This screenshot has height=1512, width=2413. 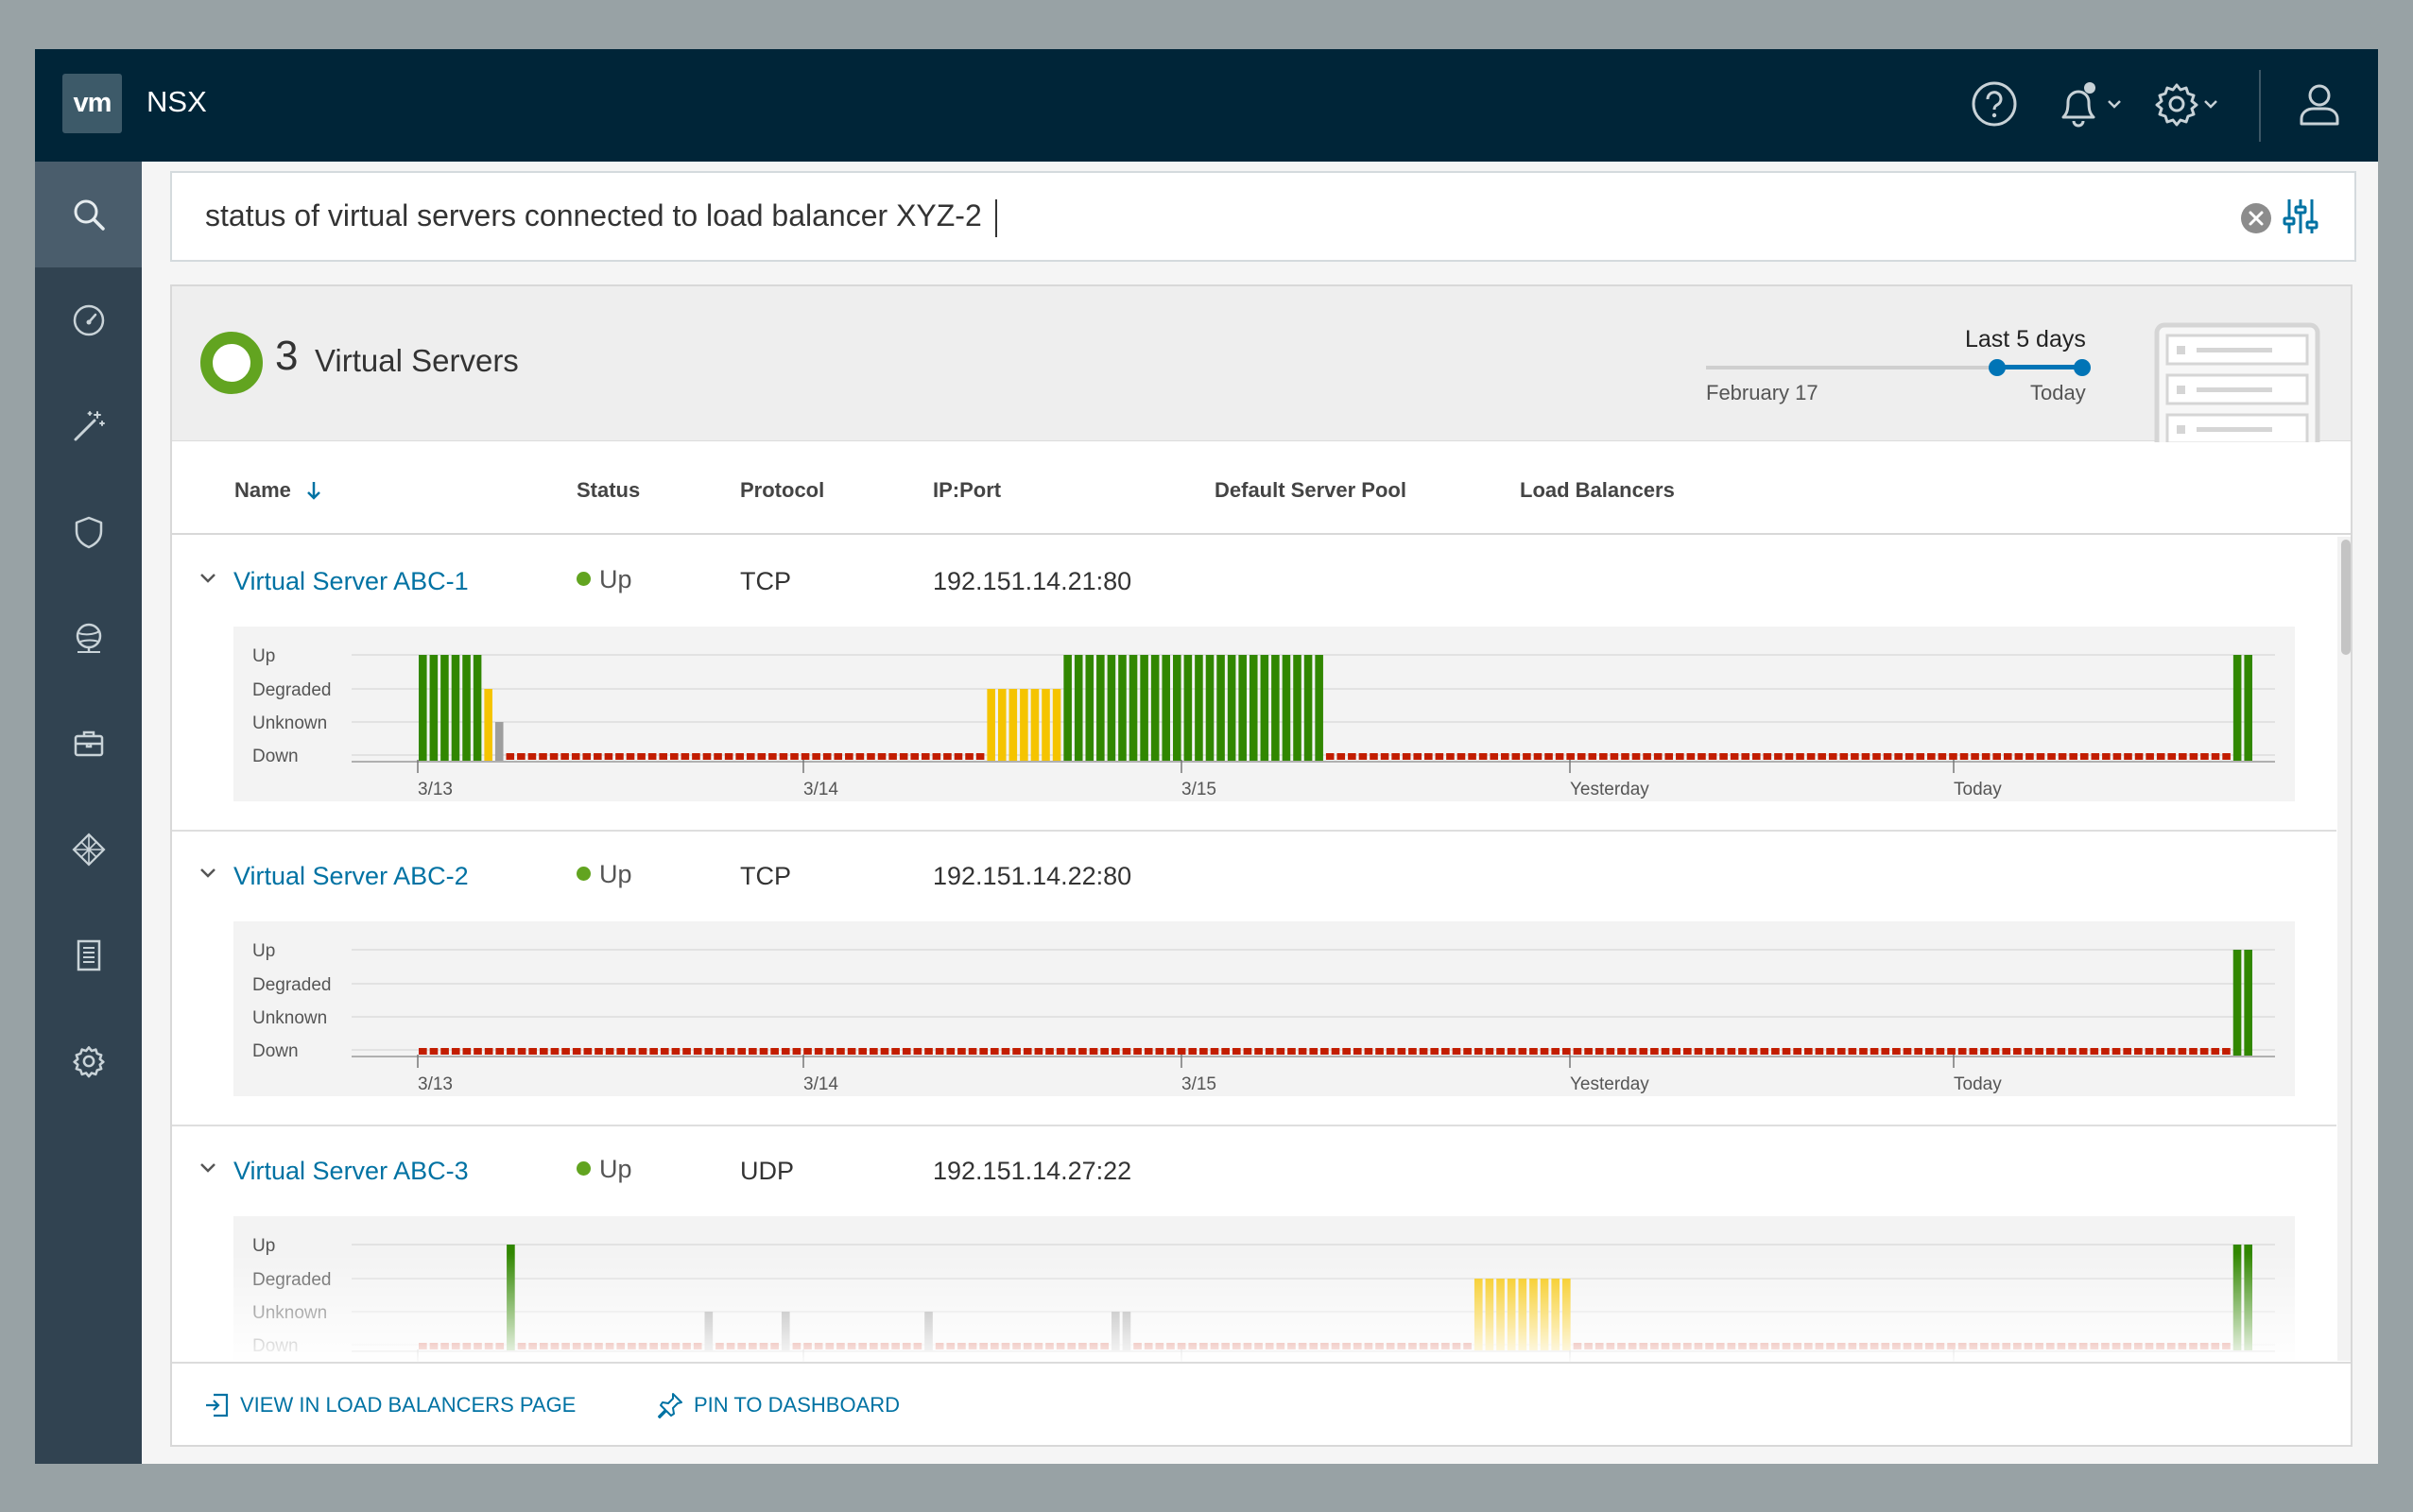 I want to click on nav-logs, so click(x=88, y=955).